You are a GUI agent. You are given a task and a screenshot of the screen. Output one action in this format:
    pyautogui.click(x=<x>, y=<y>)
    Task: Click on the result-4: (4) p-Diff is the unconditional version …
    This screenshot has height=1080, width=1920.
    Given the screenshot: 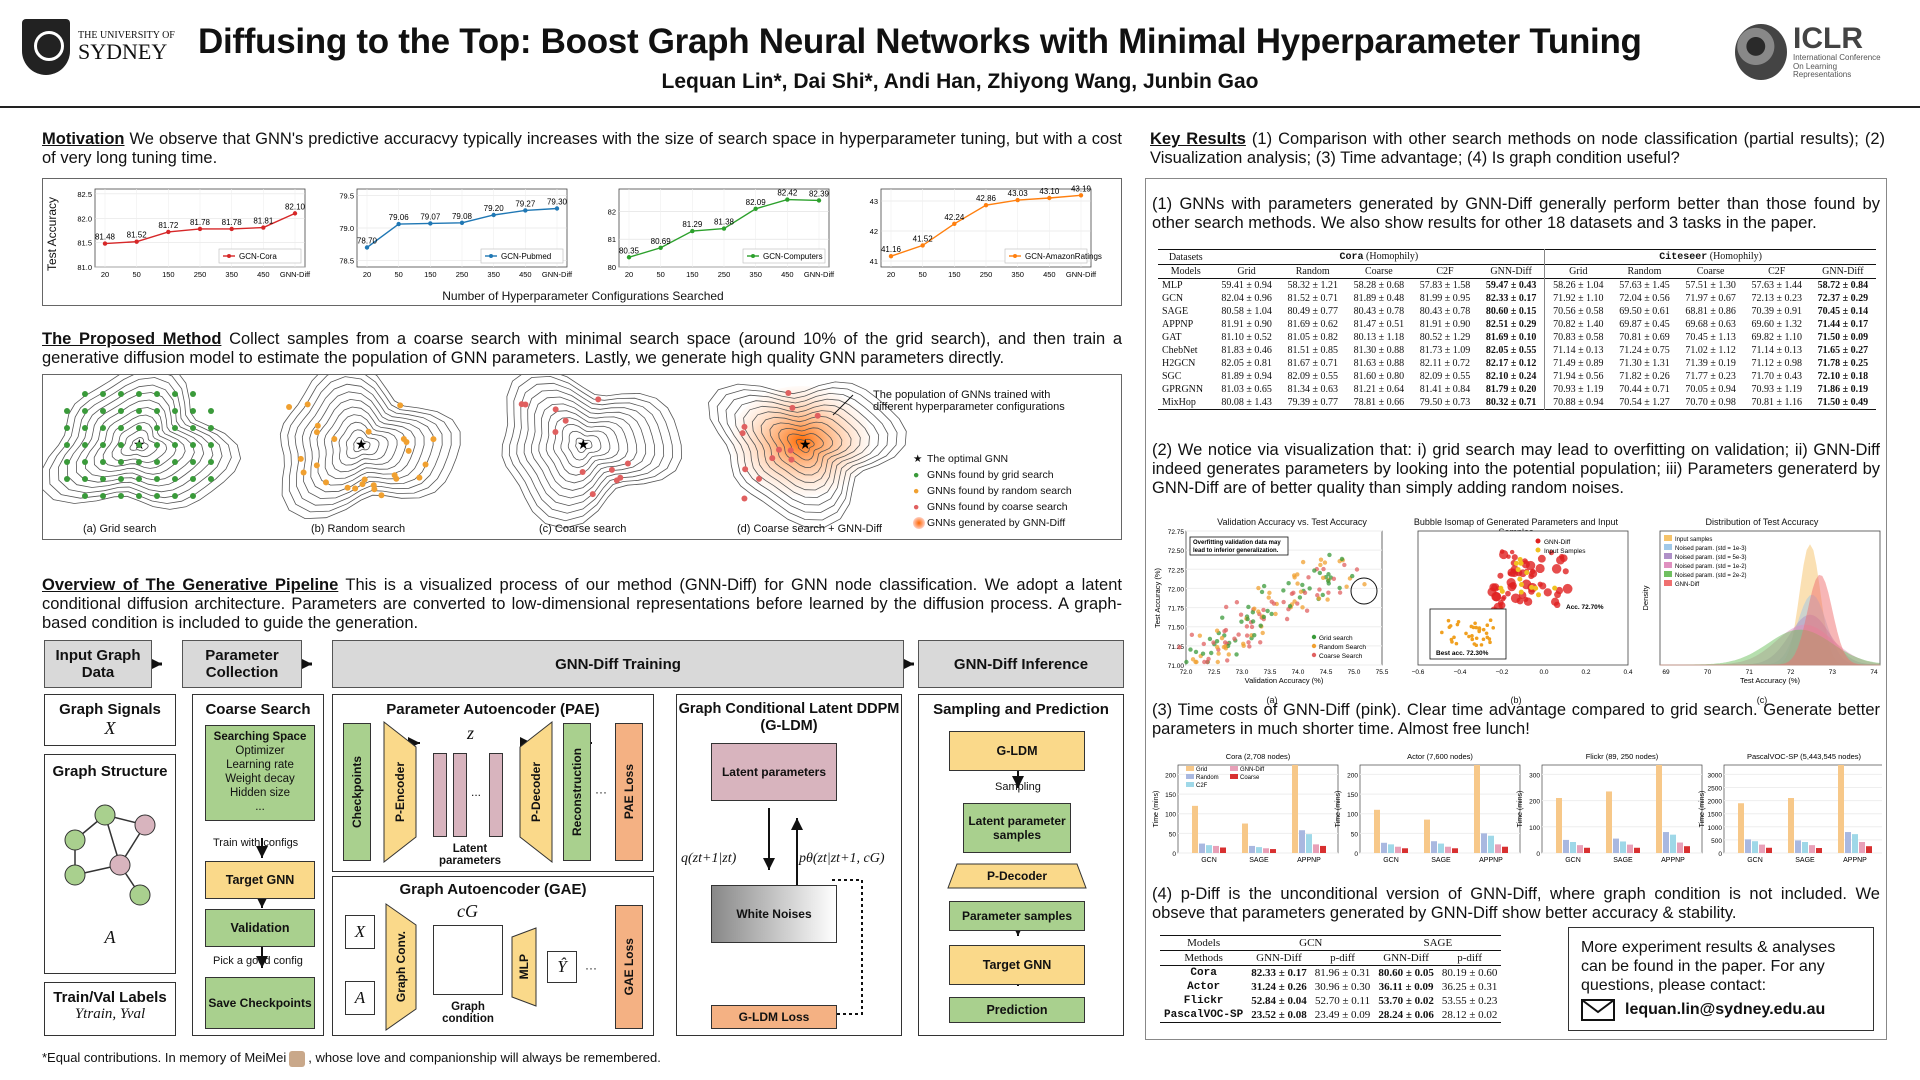 What is the action you would take?
    pyautogui.click(x=1516, y=903)
    